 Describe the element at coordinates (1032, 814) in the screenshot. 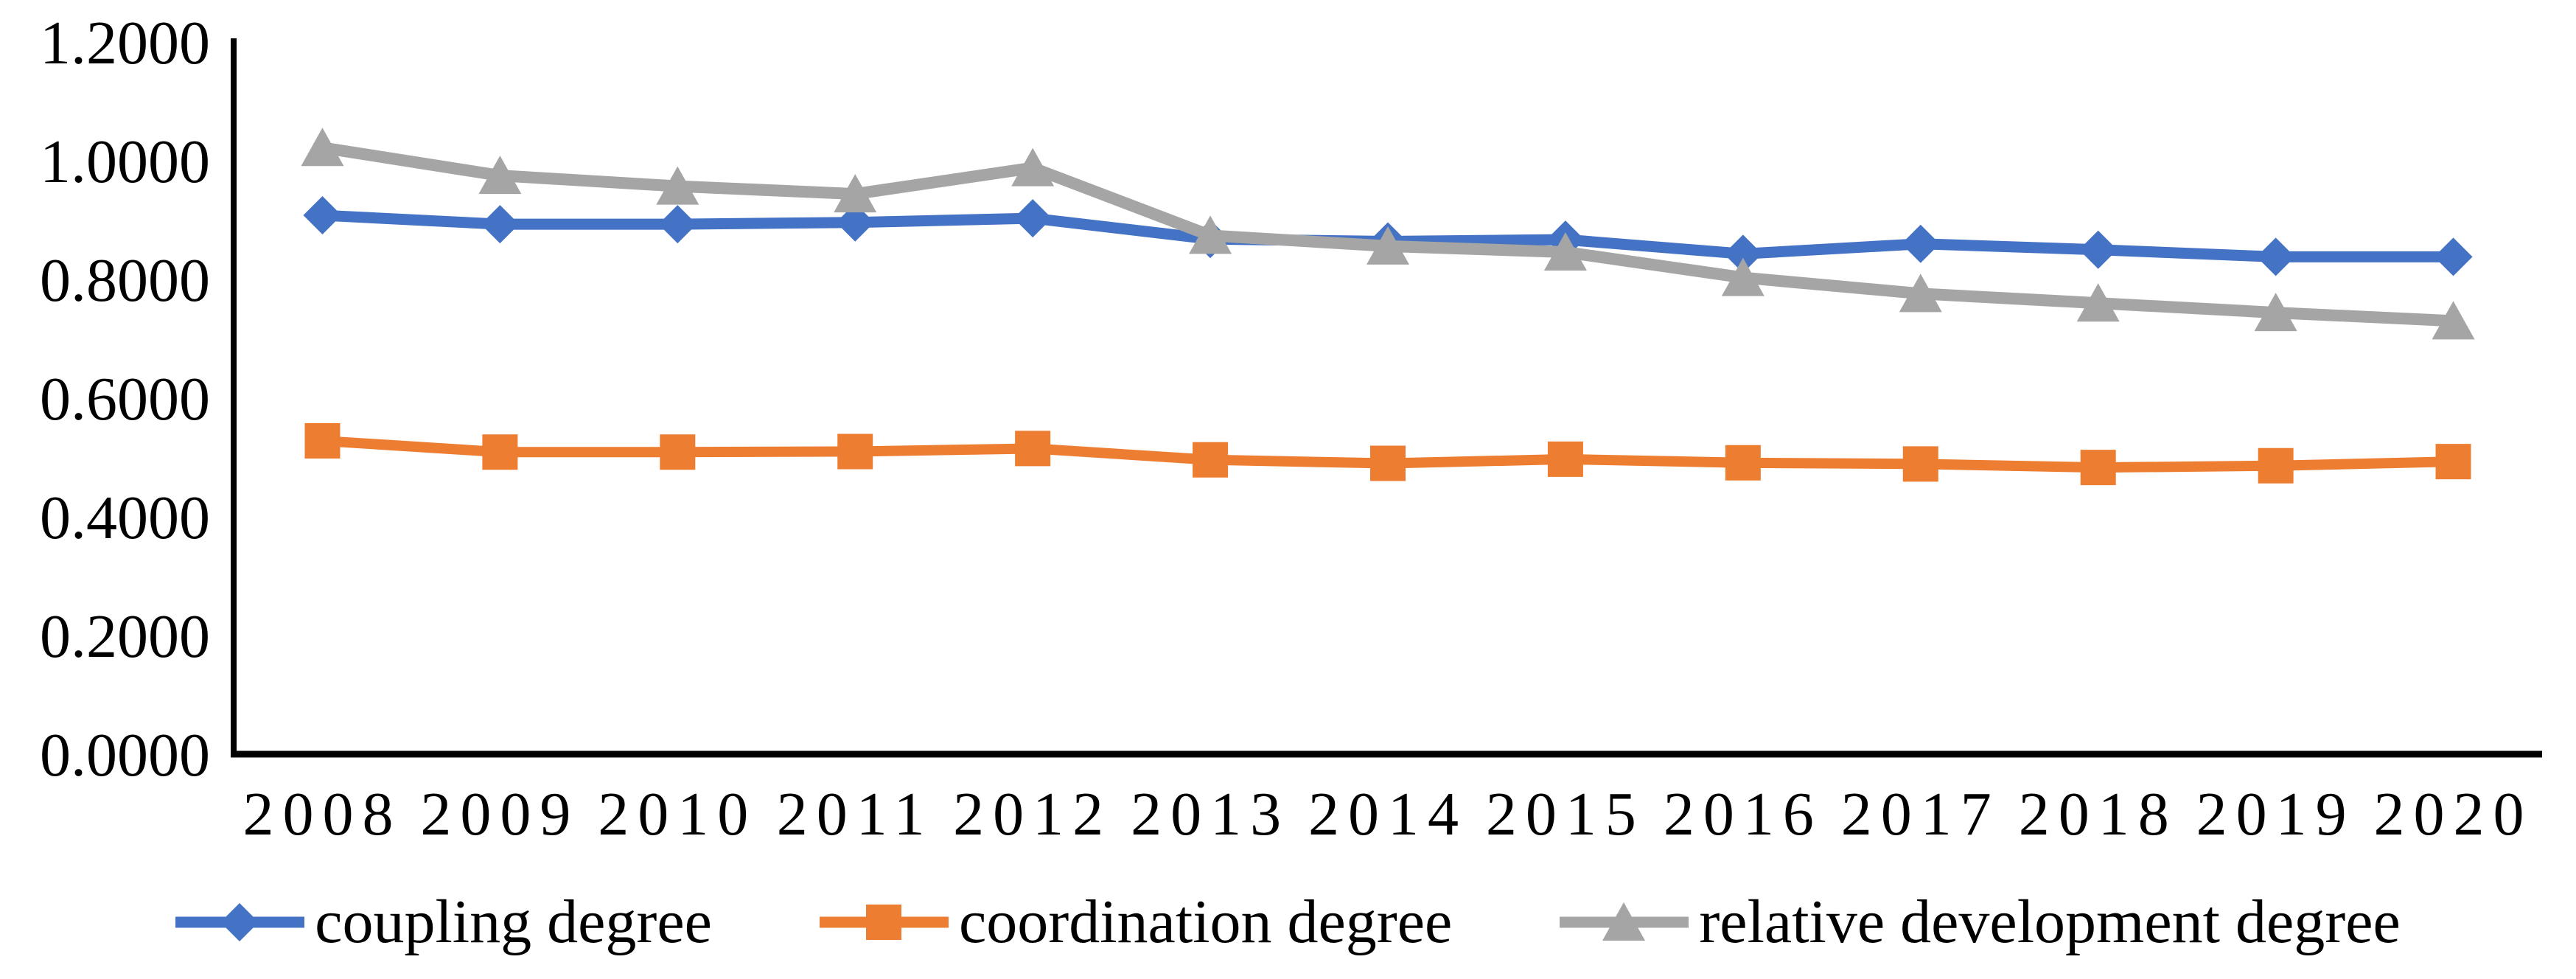

I see `x-tick-label-2012: 2012` at that location.